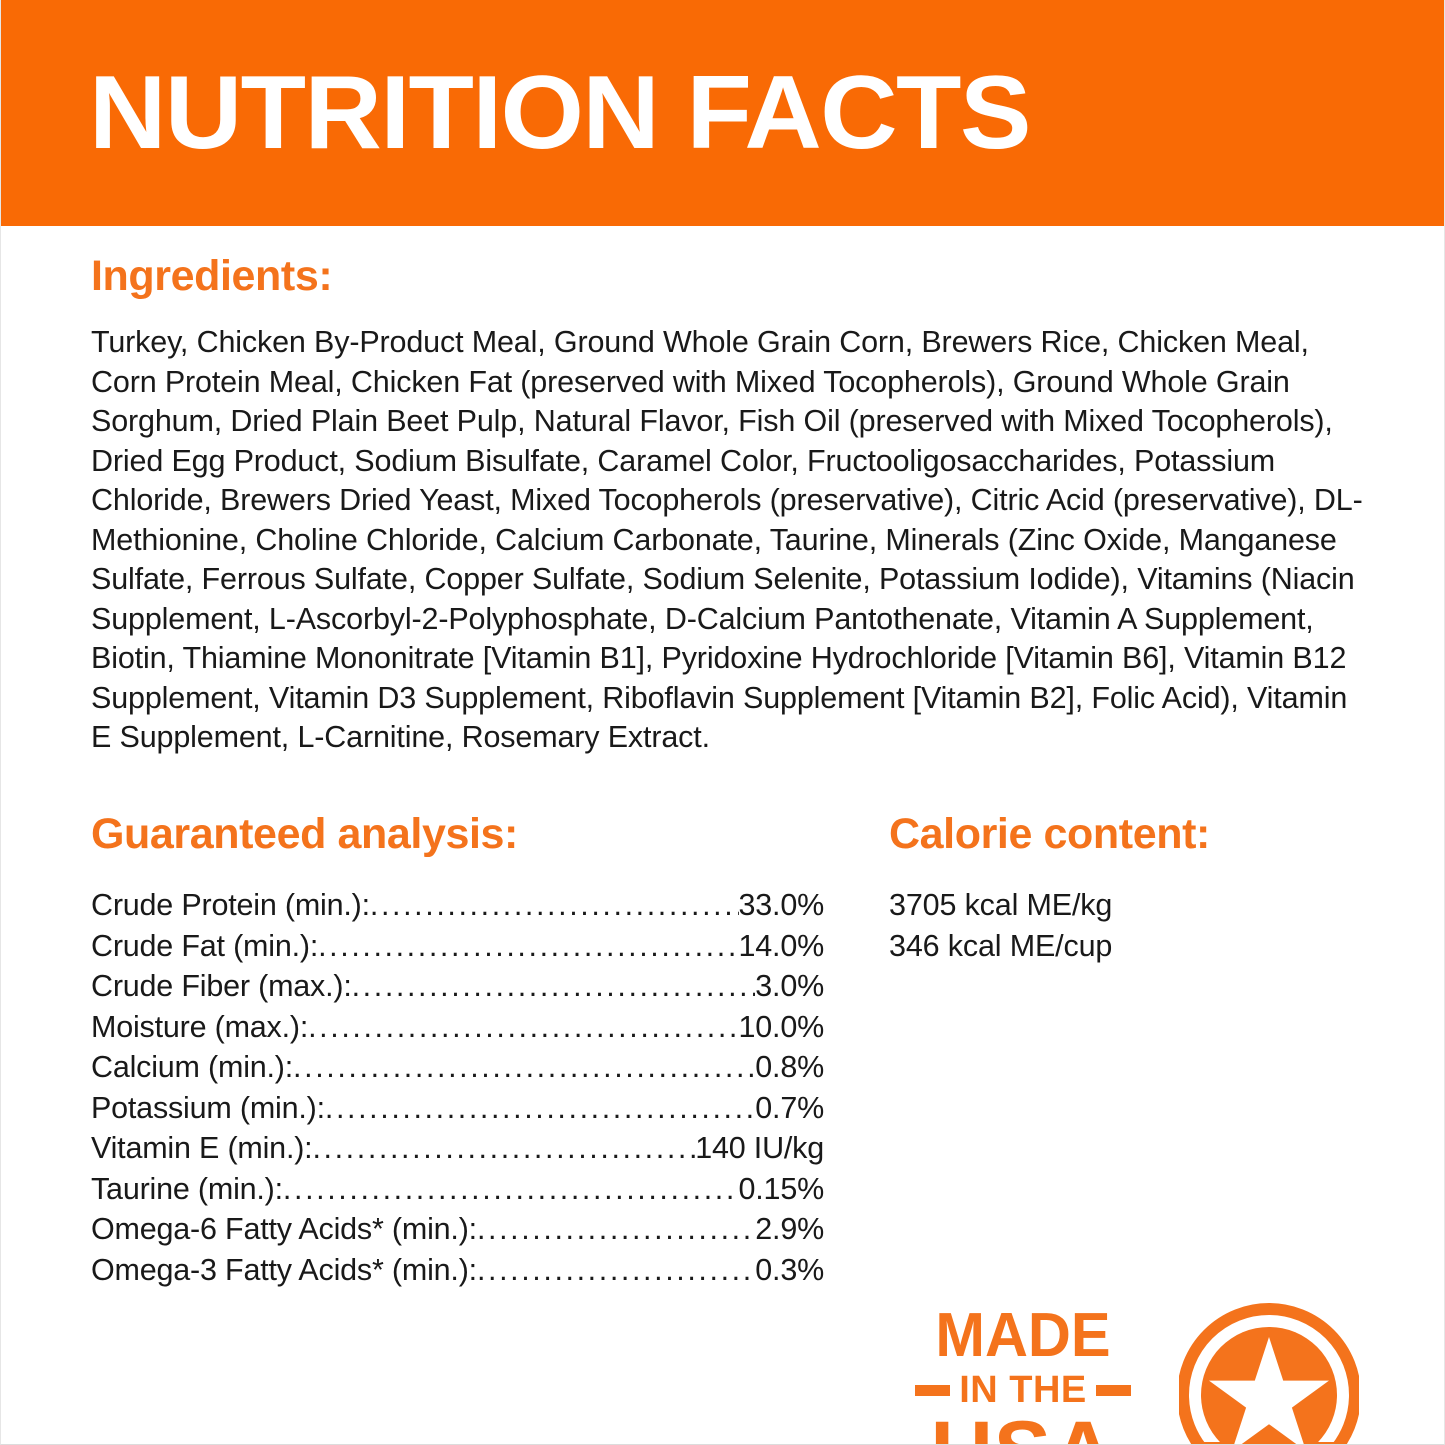  I want to click on dash-left-icon, so click(933, 1390).